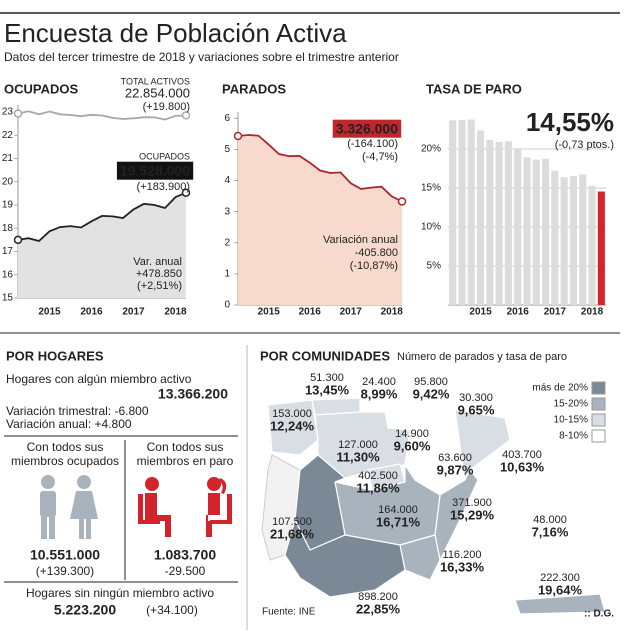  I want to click on region-parados: 107.500, so click(292, 522).